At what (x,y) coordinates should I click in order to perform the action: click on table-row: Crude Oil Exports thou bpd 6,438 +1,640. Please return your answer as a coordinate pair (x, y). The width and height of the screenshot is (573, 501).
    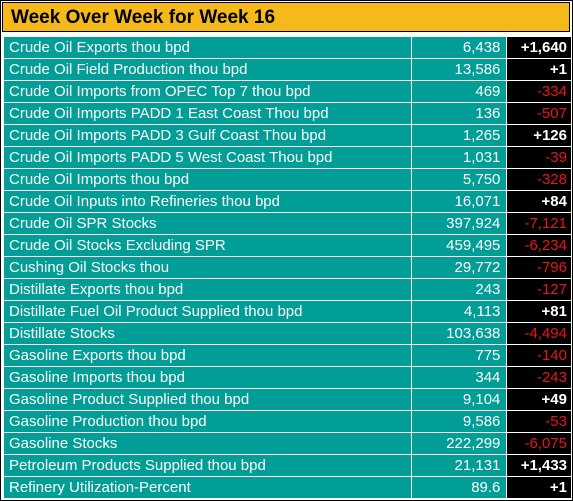
    Looking at the image, I should click on (287, 47).